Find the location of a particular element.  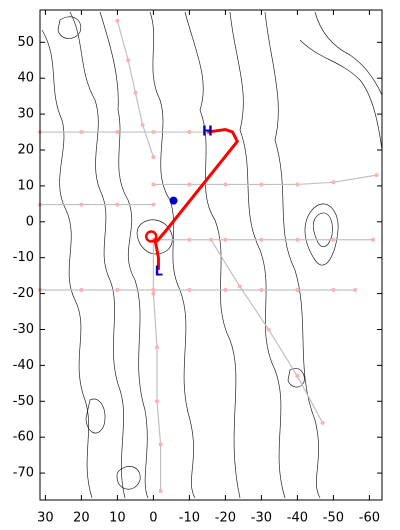

x-tick-label: 30 is located at coordinates (45, 518).